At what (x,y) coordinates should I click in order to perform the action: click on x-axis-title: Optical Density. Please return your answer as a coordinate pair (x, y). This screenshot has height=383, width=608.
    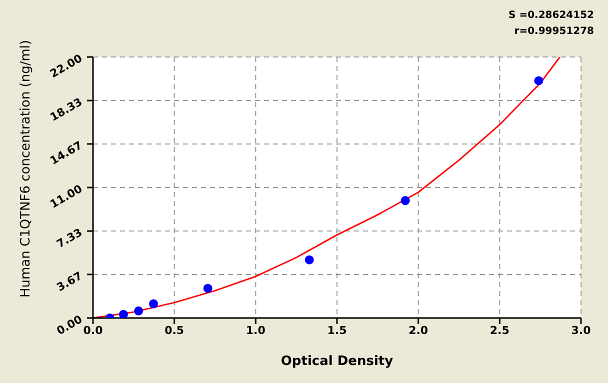
    Looking at the image, I should click on (337, 361).